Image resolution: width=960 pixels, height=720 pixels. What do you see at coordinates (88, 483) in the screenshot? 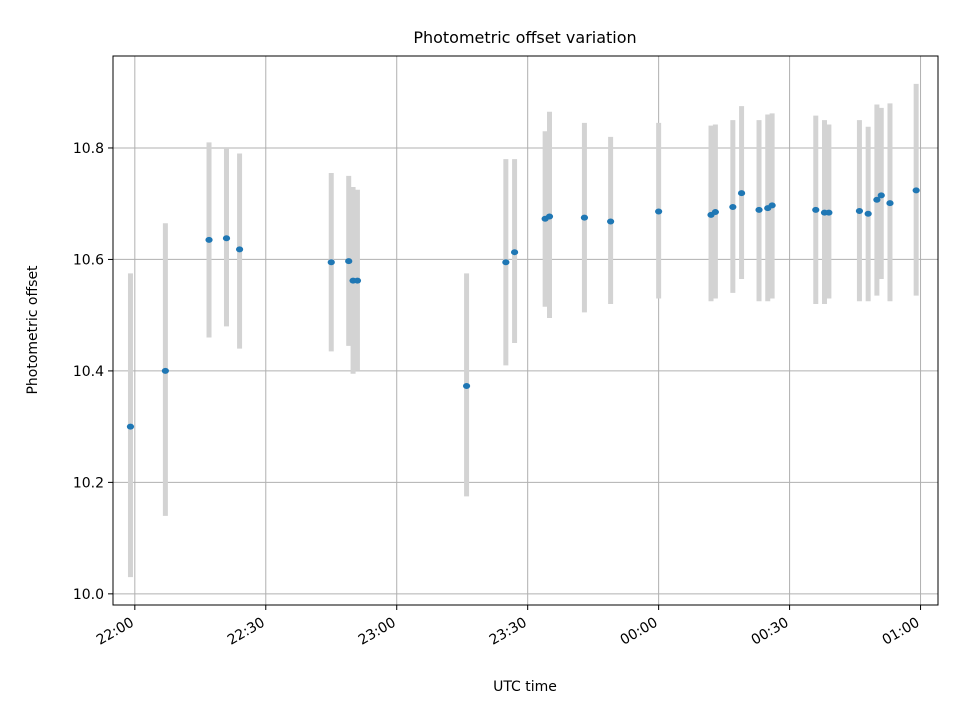
I see `y-tick-label: 10.2` at bounding box center [88, 483].